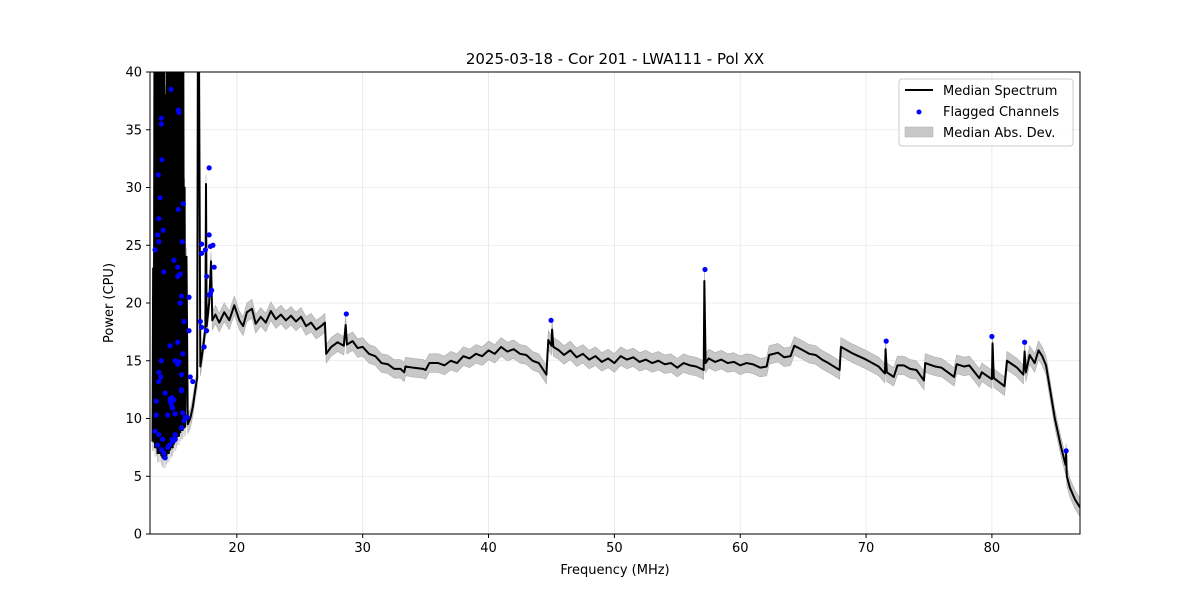  What do you see at coordinates (740, 548) in the screenshot?
I see `x-tick-label: 60` at bounding box center [740, 548].